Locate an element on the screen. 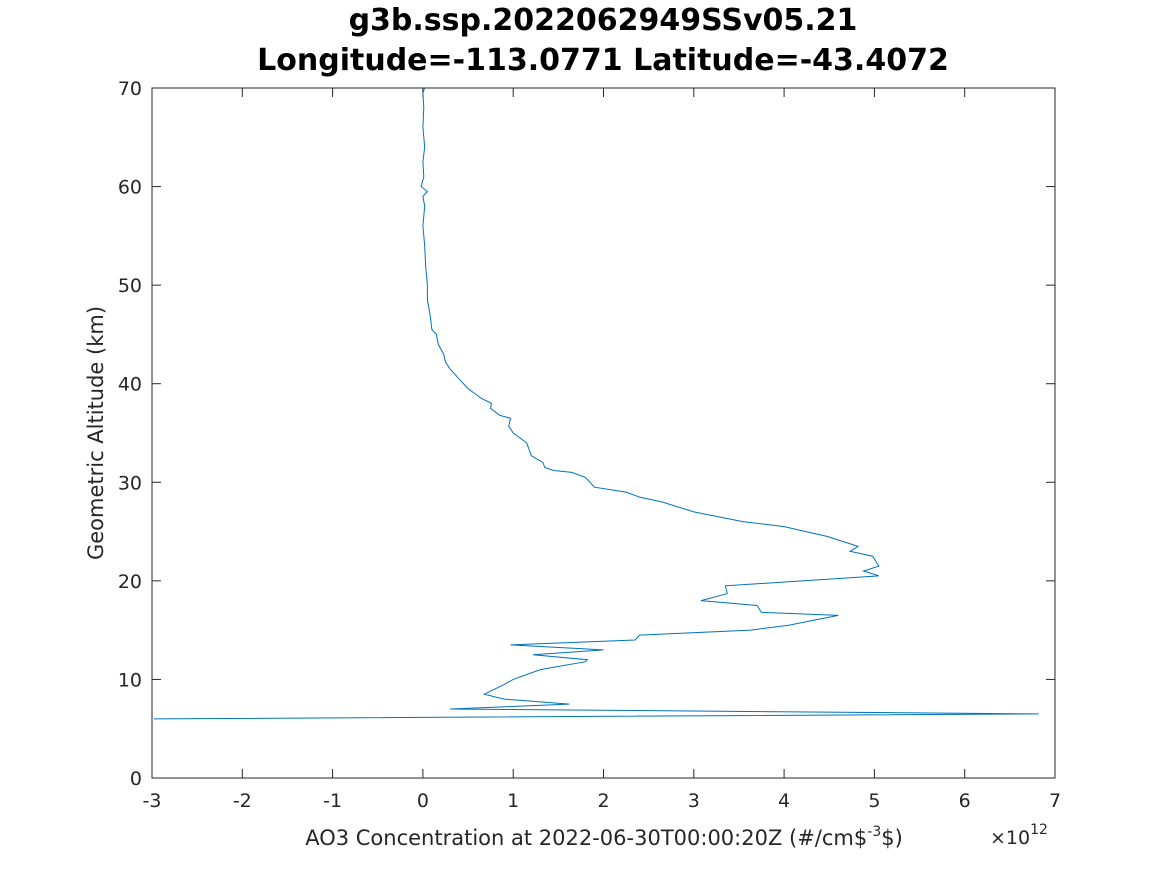 The image size is (1167, 875). x-tick-label: 3 is located at coordinates (694, 801).